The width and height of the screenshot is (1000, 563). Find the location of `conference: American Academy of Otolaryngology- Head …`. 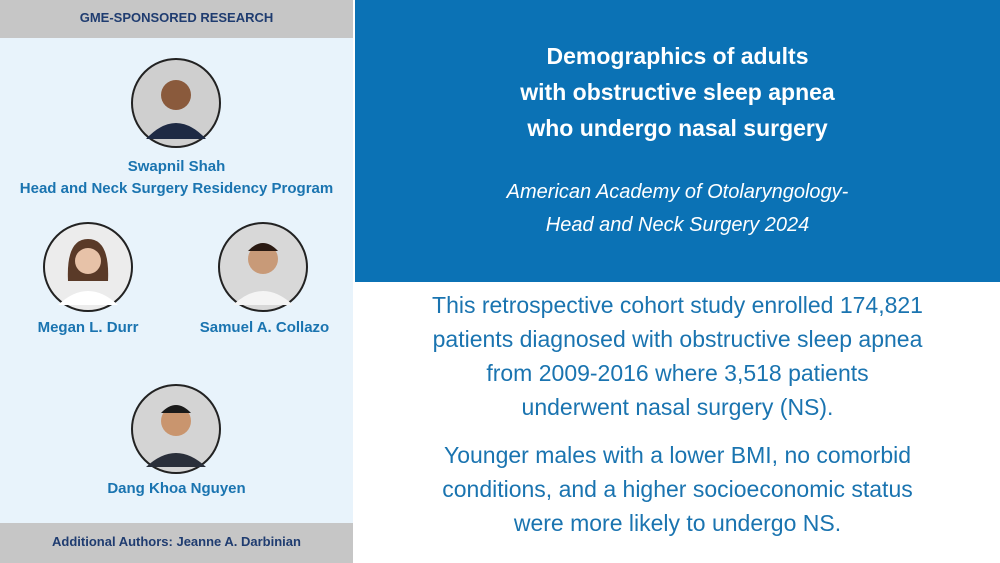

conference: American Academy of Otolaryngology- Head … is located at coordinates (677, 209).